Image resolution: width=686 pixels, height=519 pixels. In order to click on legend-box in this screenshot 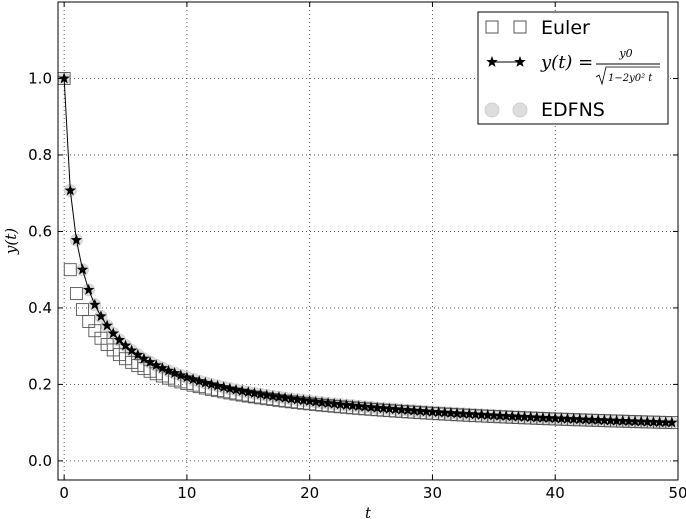, I will do `click(573, 68)`.